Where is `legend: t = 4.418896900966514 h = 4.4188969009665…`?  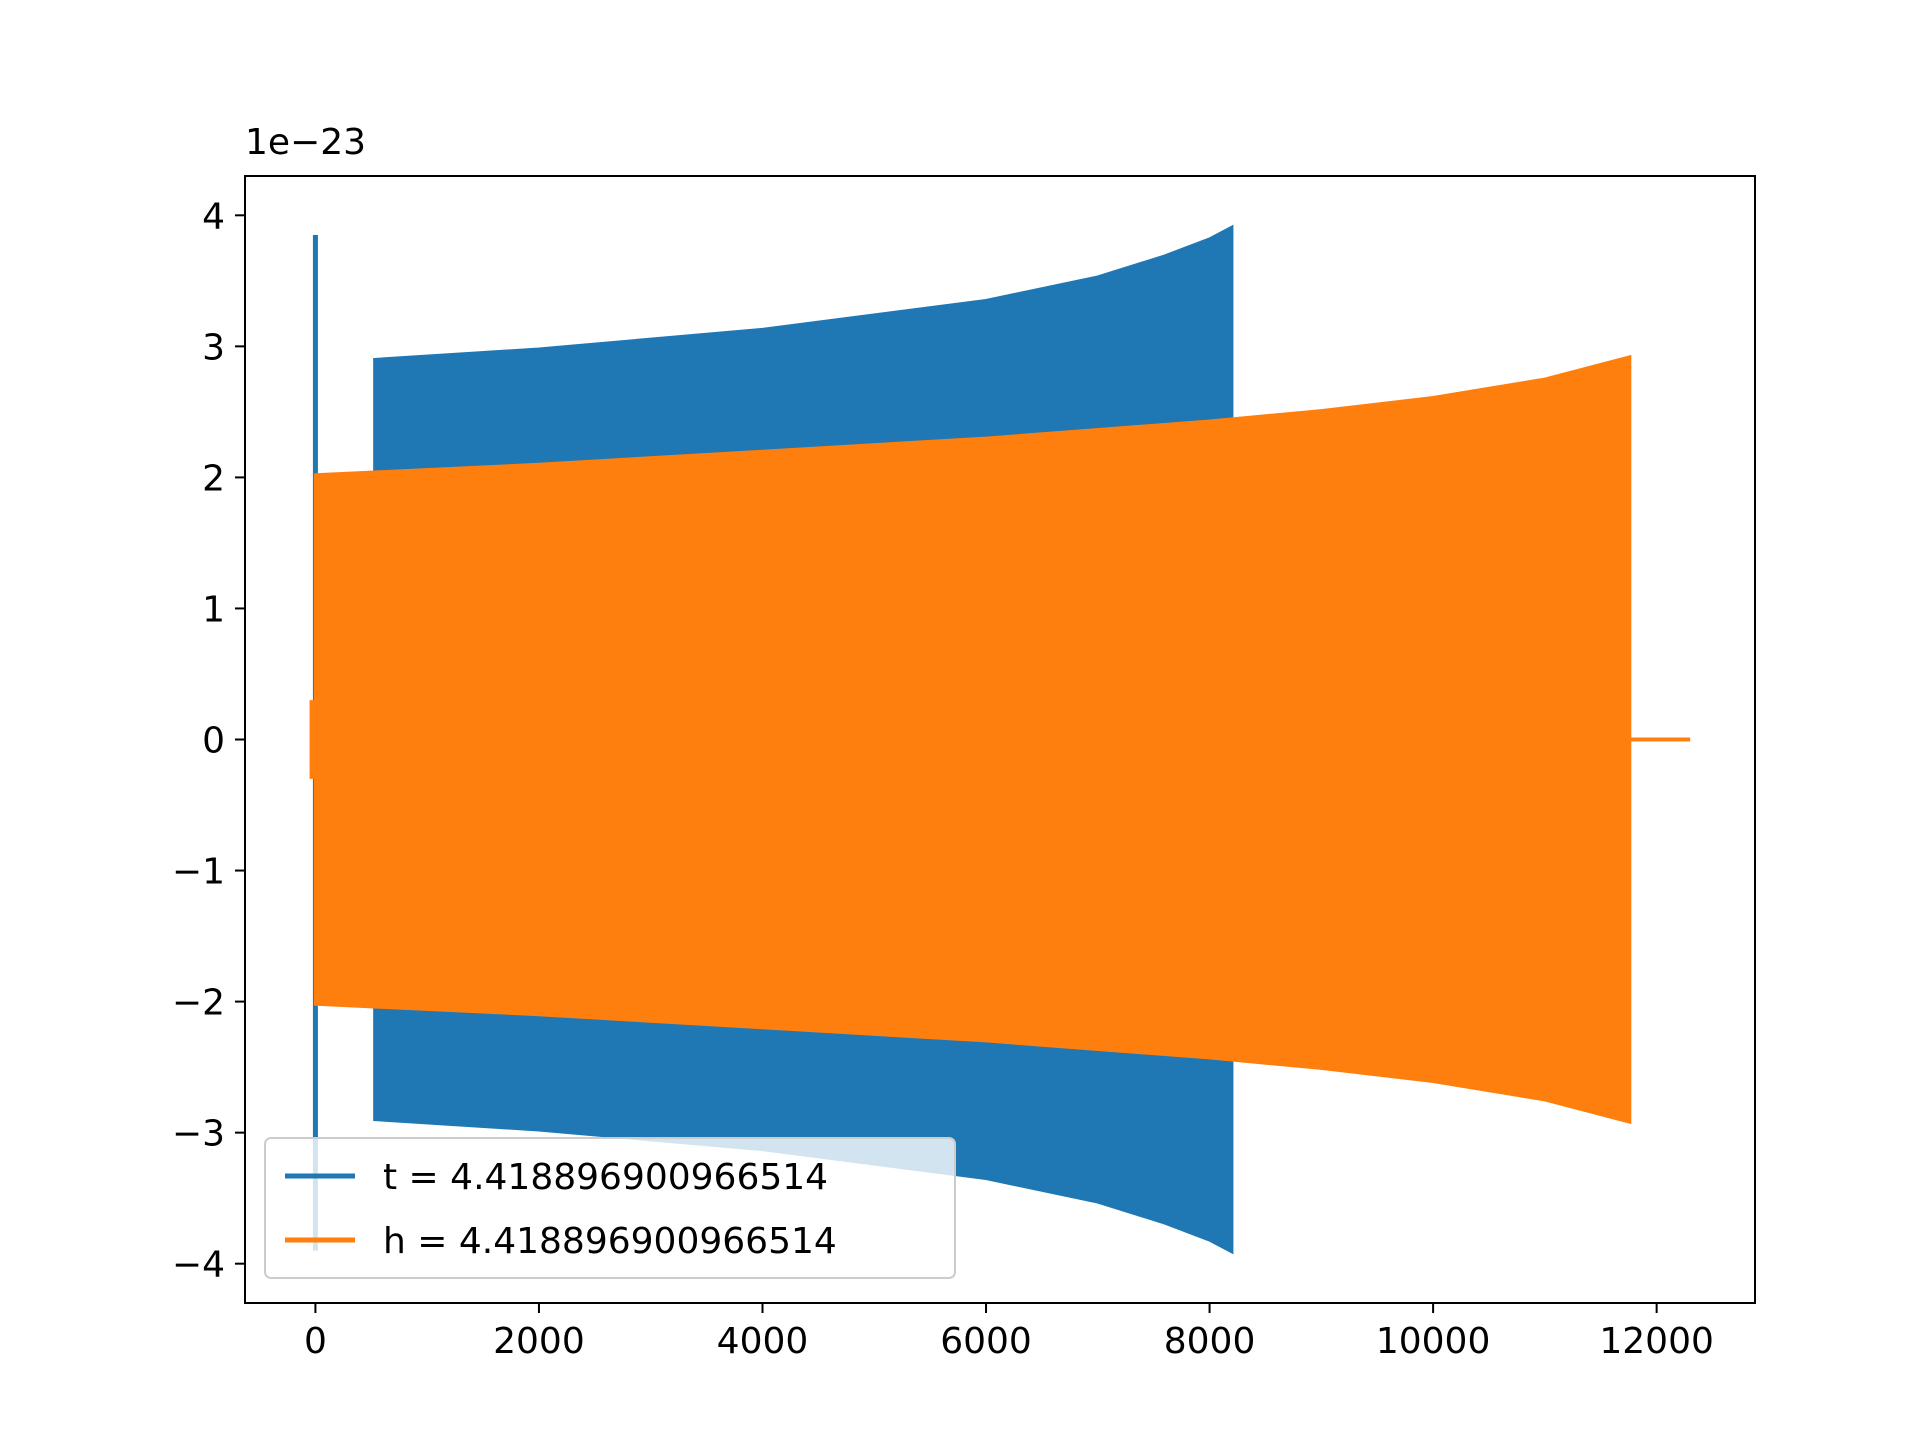 legend: t = 4.418896900966514 h = 4.4188969009665… is located at coordinates (610, 1208).